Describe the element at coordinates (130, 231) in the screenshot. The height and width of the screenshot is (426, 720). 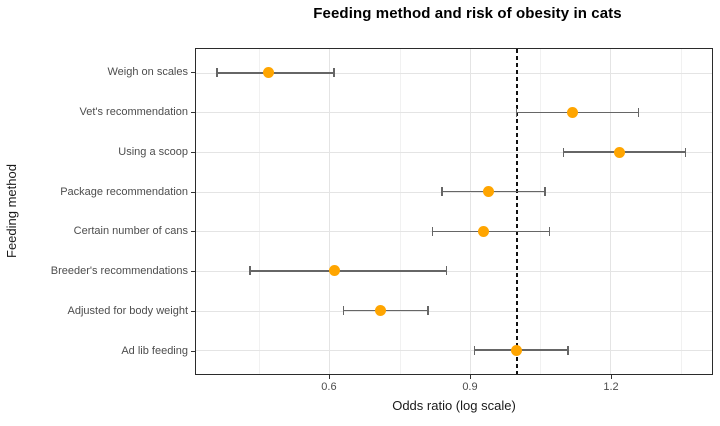
I see `y-tick-label: Certain number of cans` at that location.